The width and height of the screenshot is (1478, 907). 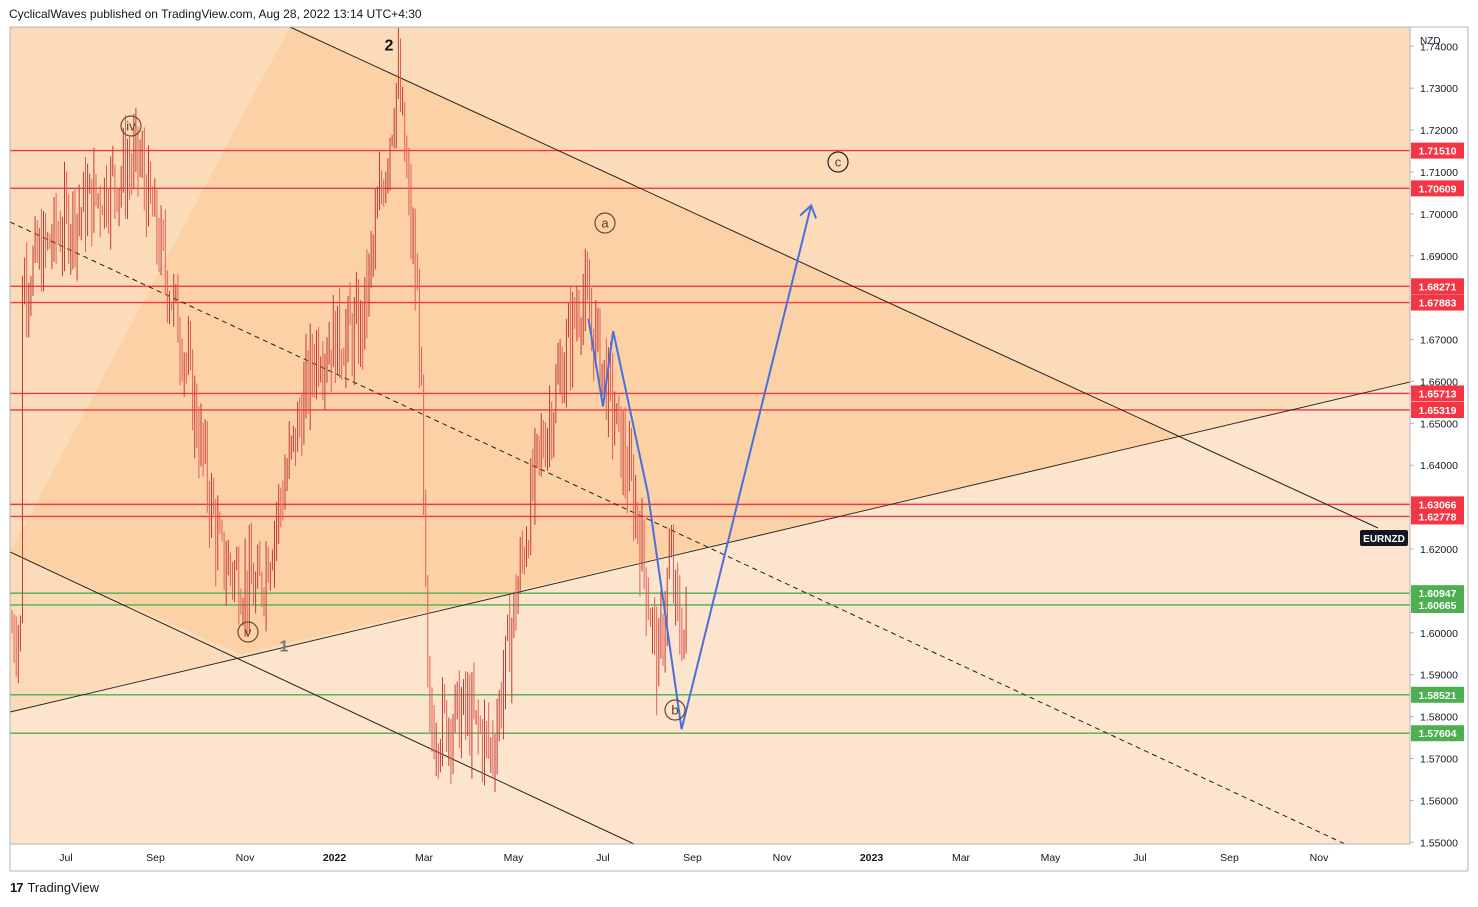 What do you see at coordinates (1439, 718) in the screenshot?
I see `price-tick-label: 1.58000` at bounding box center [1439, 718].